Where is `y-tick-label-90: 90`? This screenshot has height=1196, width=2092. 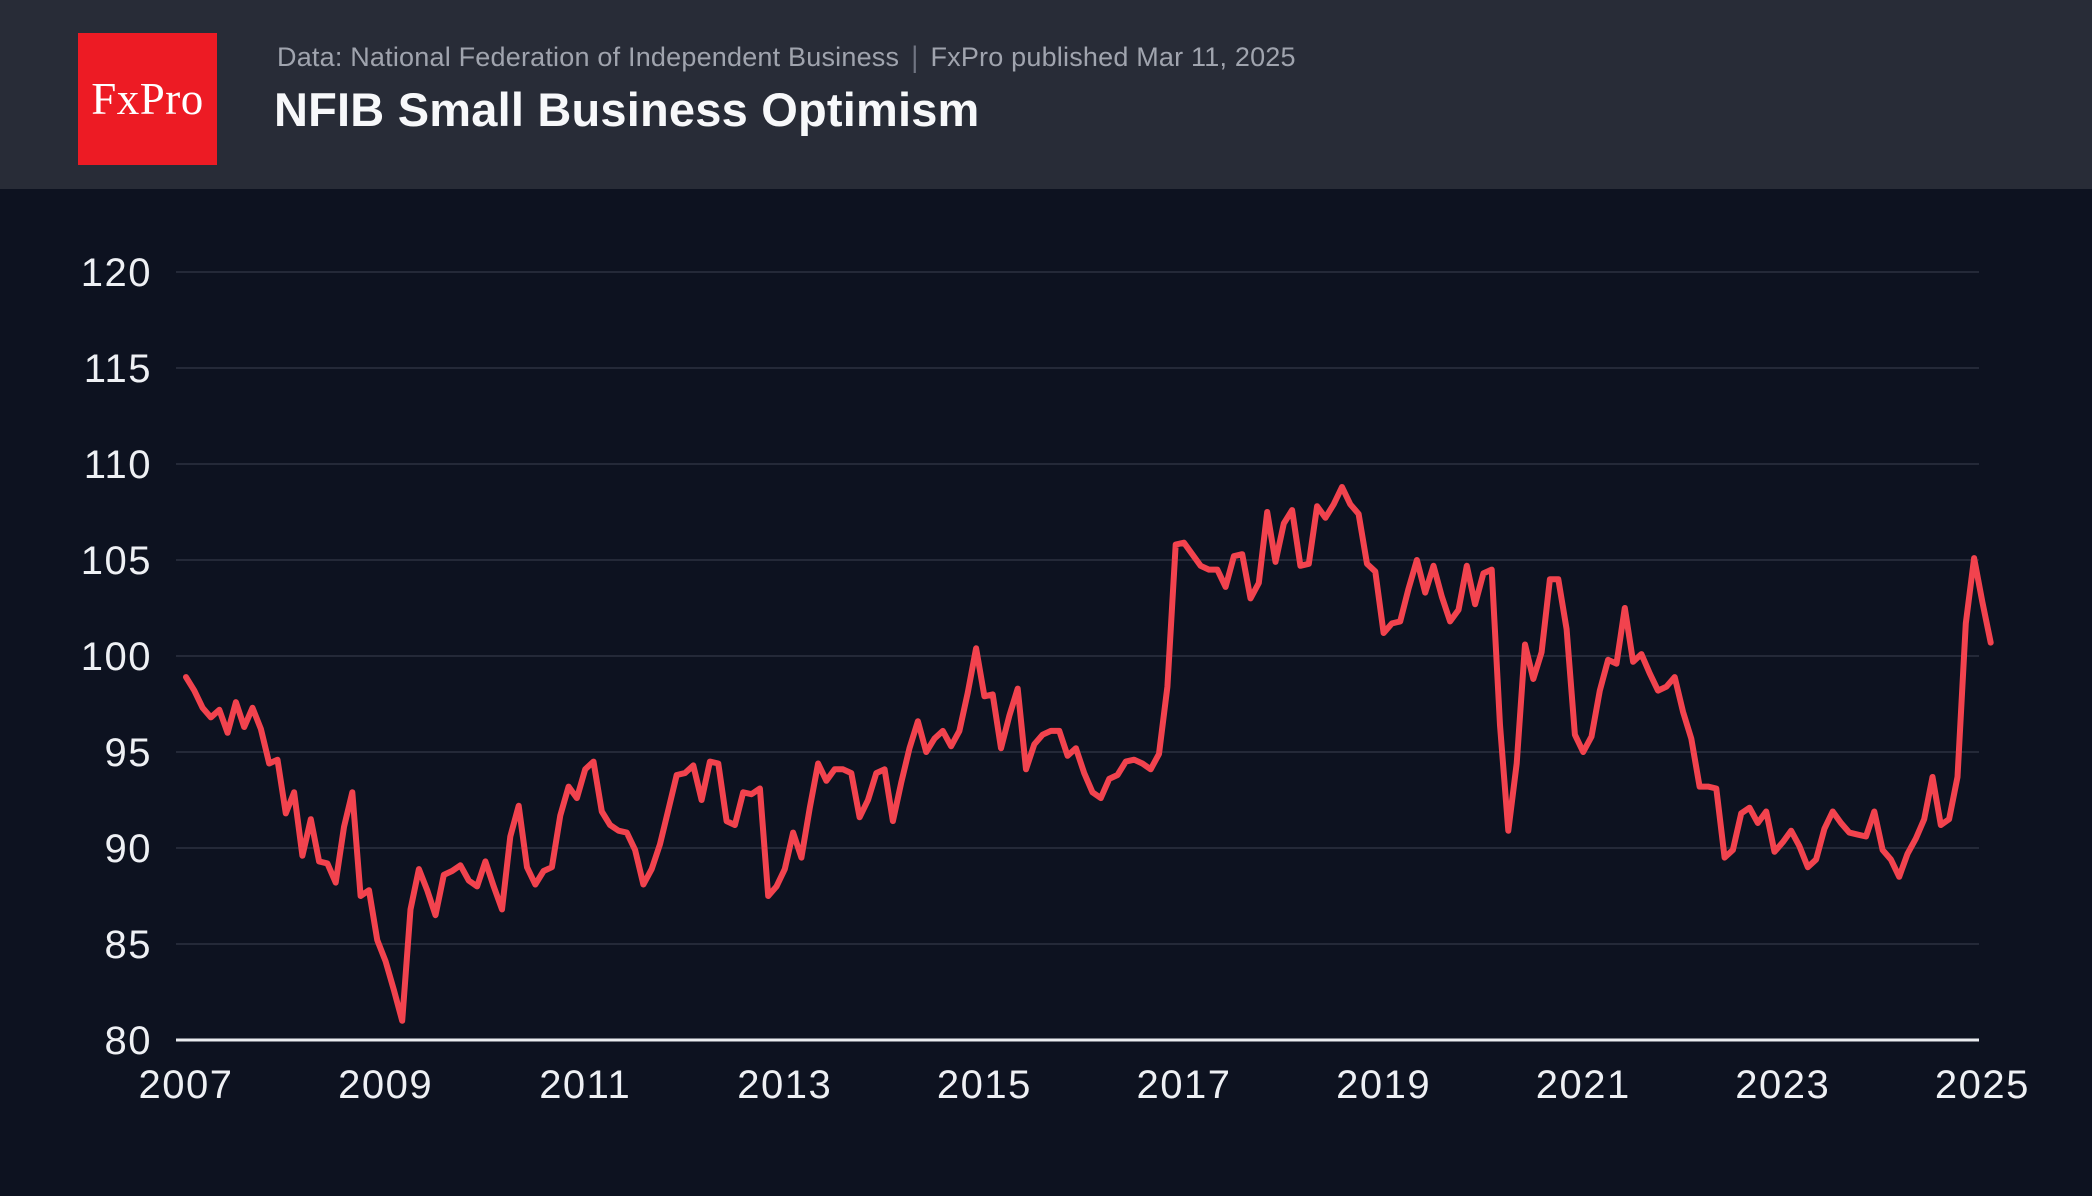 y-tick-label-90: 90 is located at coordinates (129, 849).